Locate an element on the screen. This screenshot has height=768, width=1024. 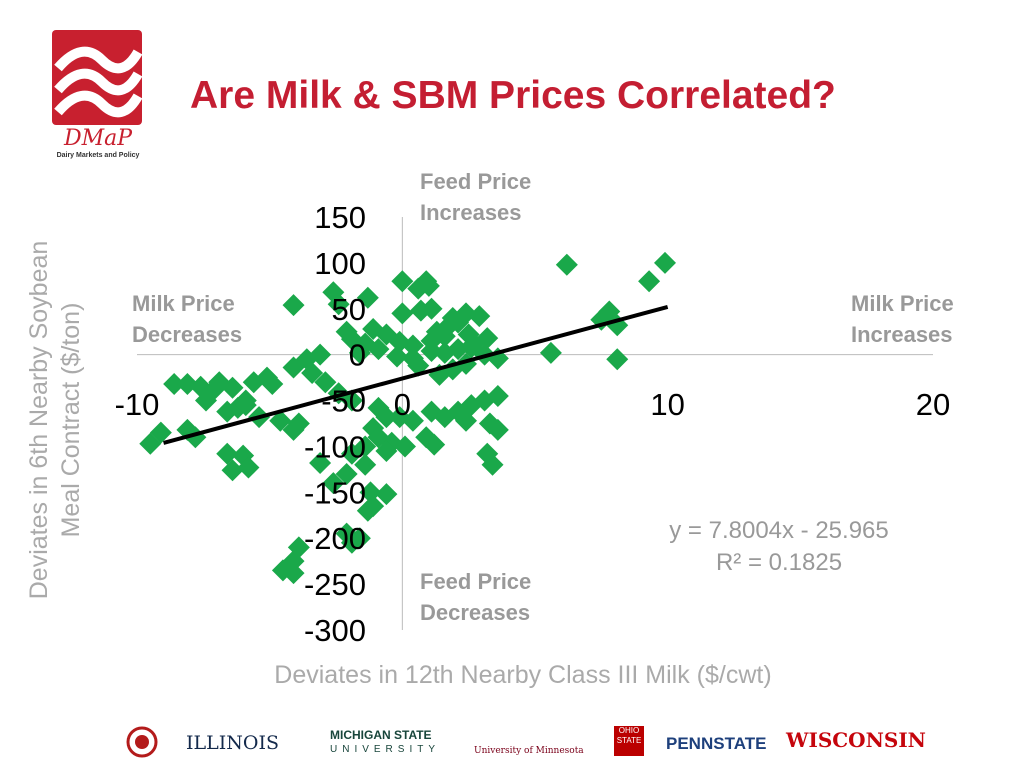
y-tick-label: 0 is located at coordinates (357, 355).